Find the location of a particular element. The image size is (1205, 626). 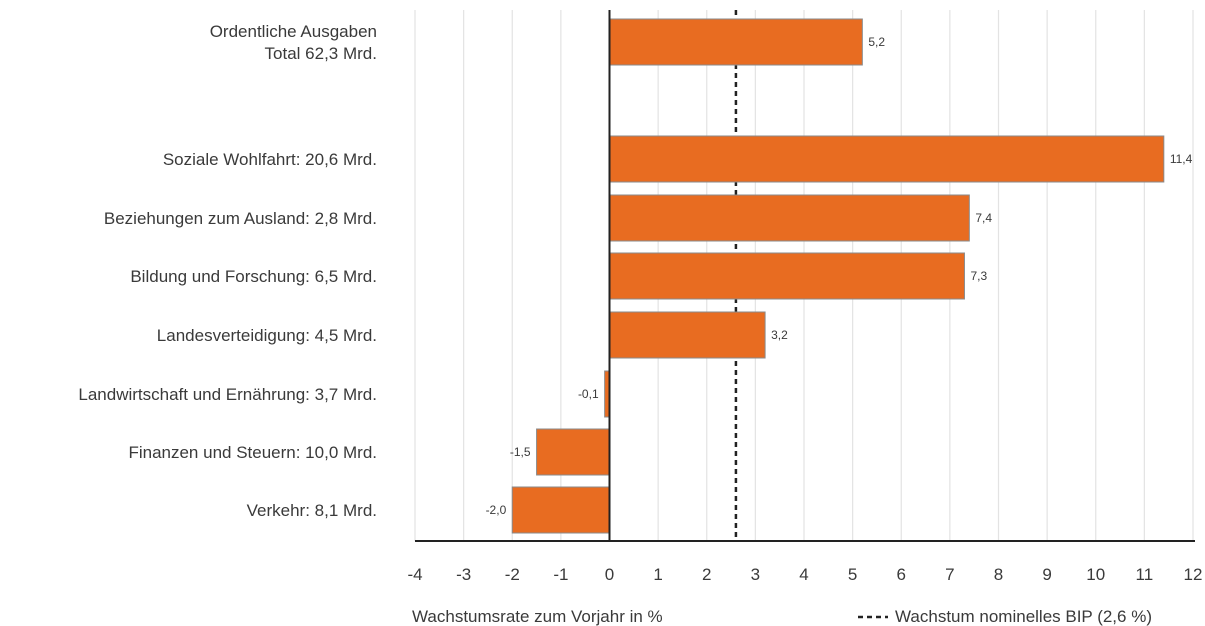

x-tick-label: 7 is located at coordinates (949, 574).